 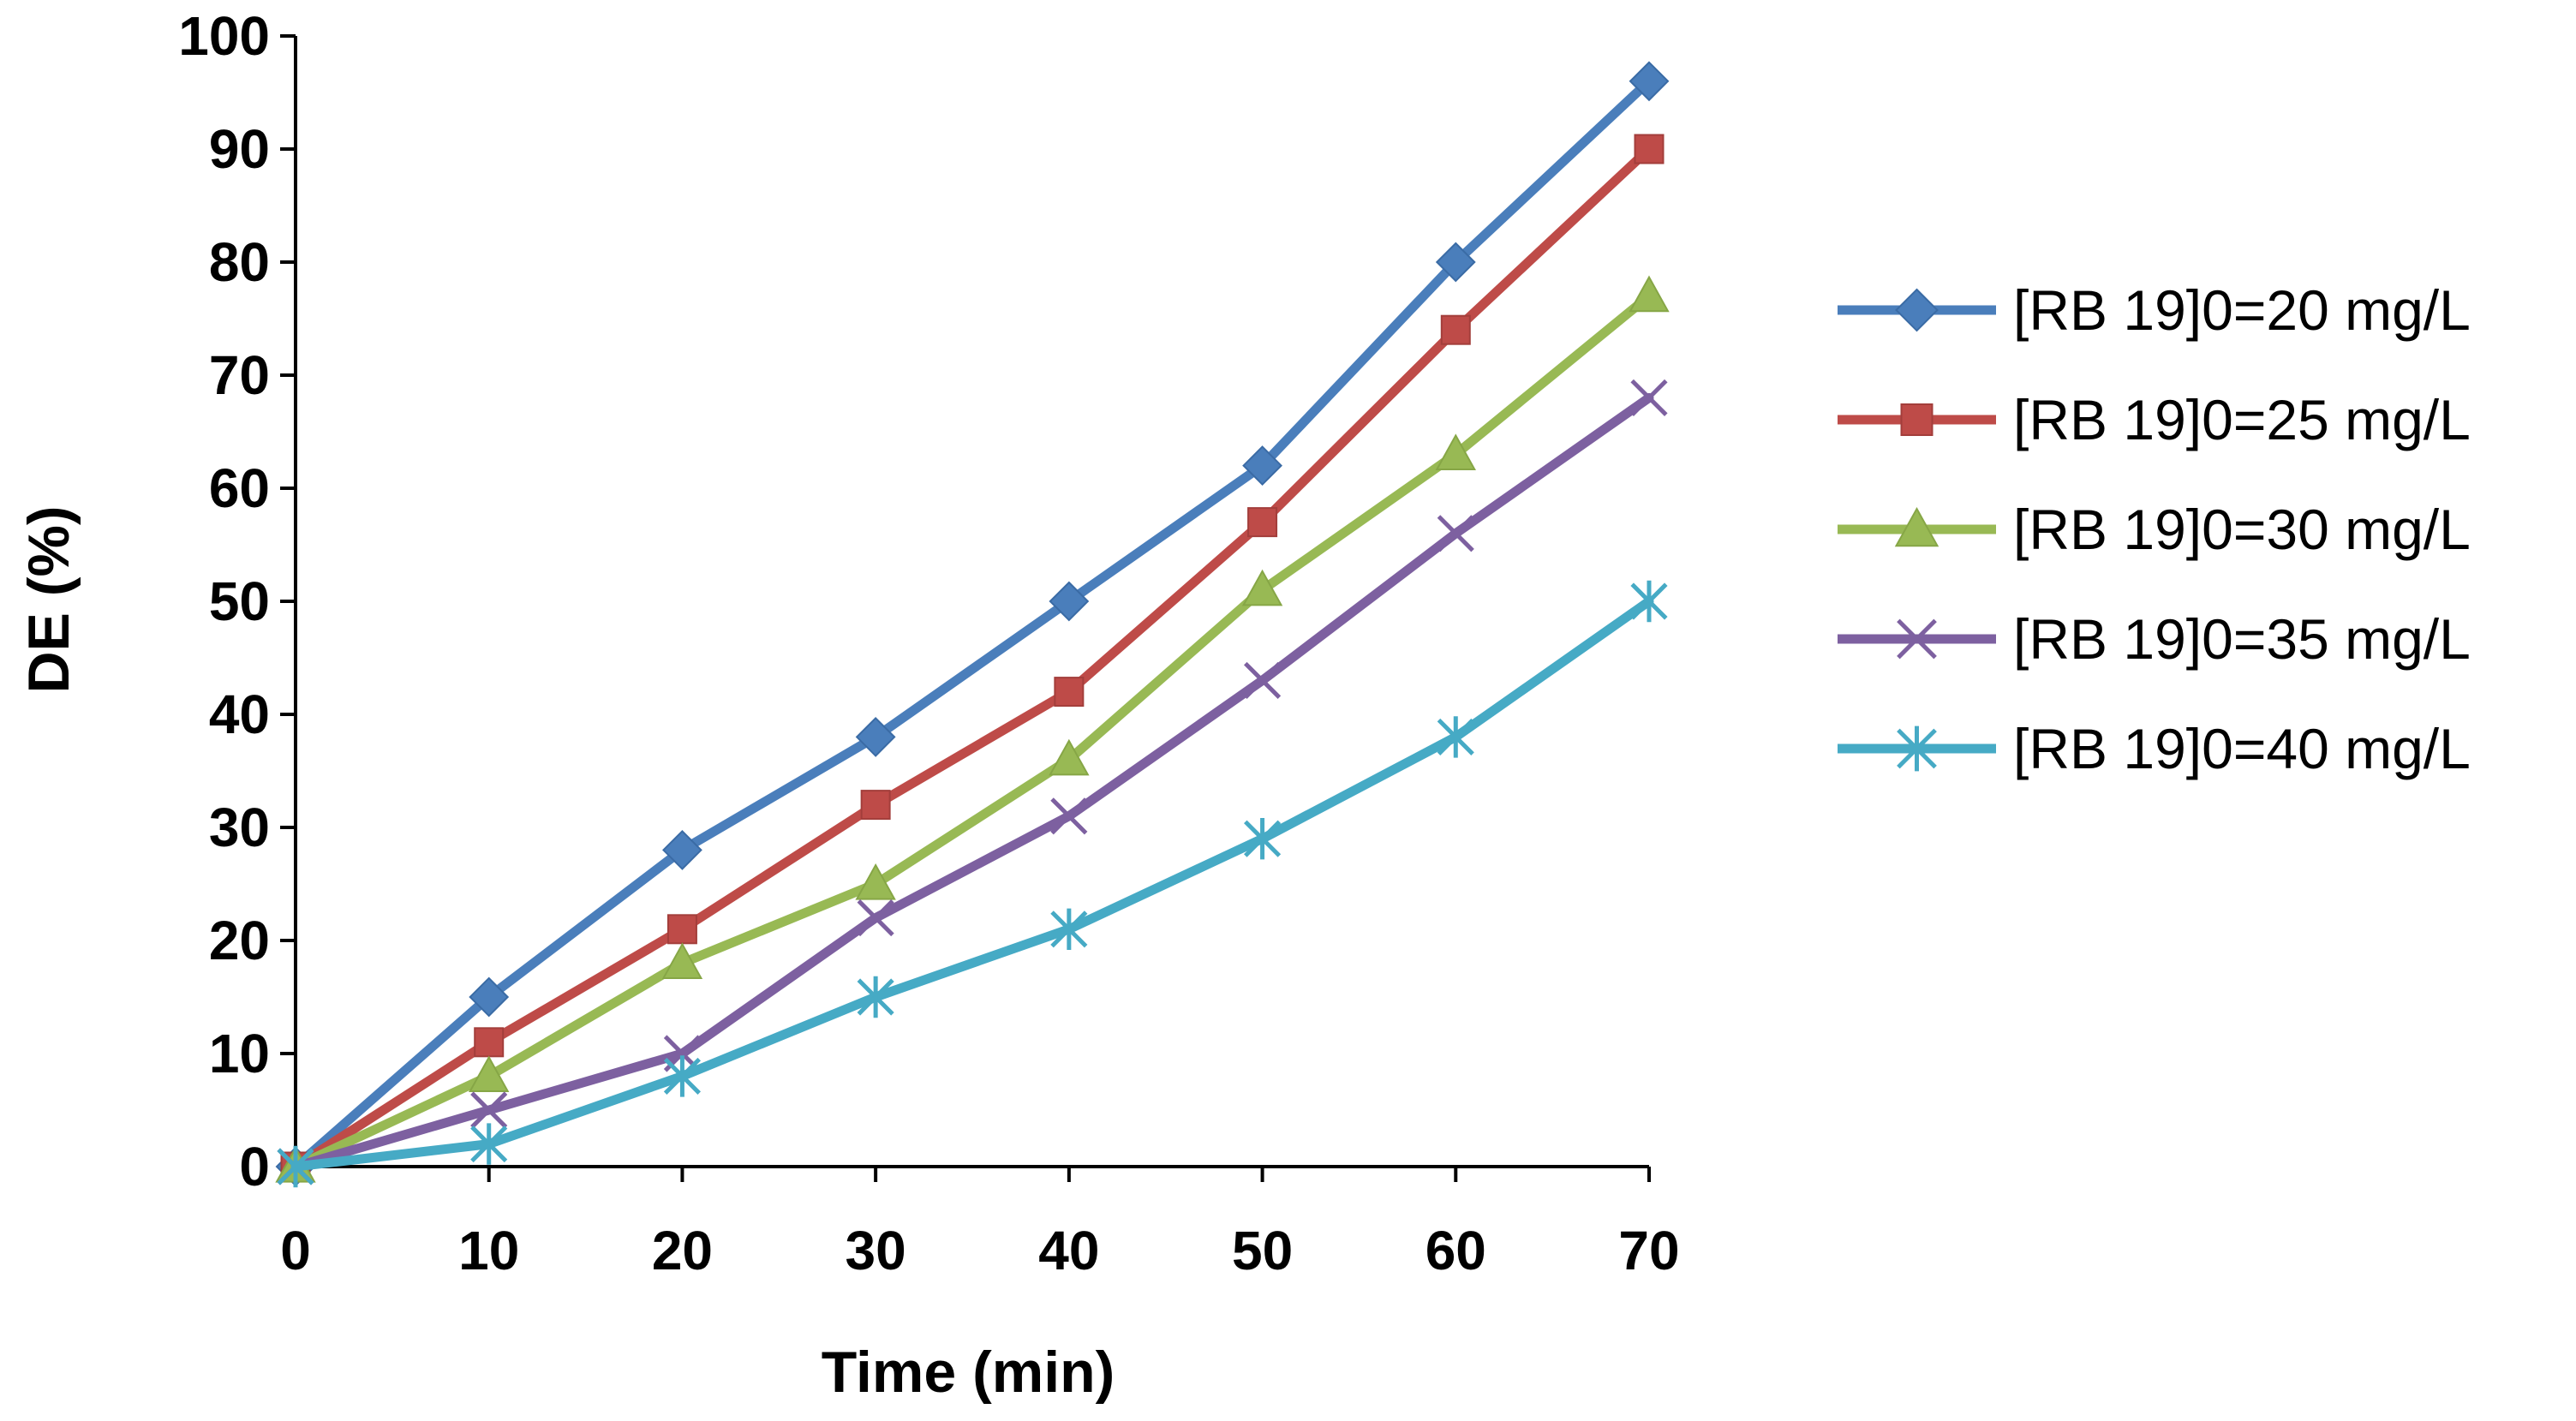 I want to click on legend-item-4: [RB 19]0=35 mg/L, so click(x=2155, y=639).